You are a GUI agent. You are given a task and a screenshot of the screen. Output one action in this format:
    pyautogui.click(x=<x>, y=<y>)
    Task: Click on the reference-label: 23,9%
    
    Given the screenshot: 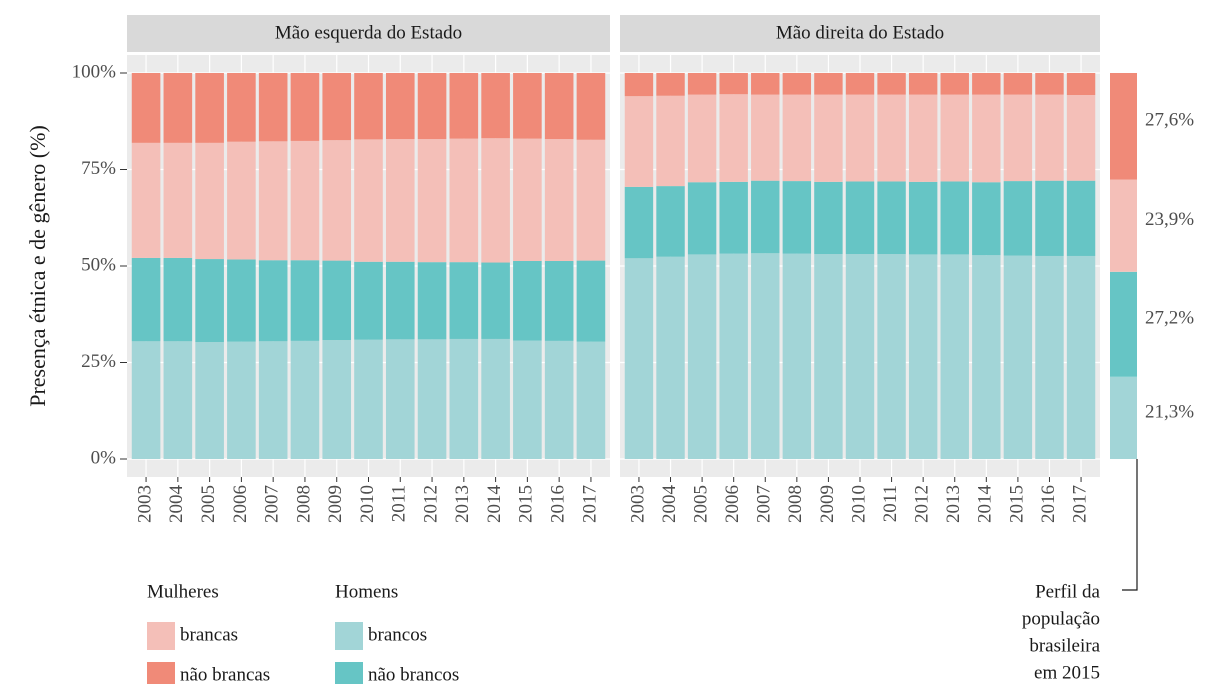 What is the action you would take?
    pyautogui.click(x=1169, y=219)
    